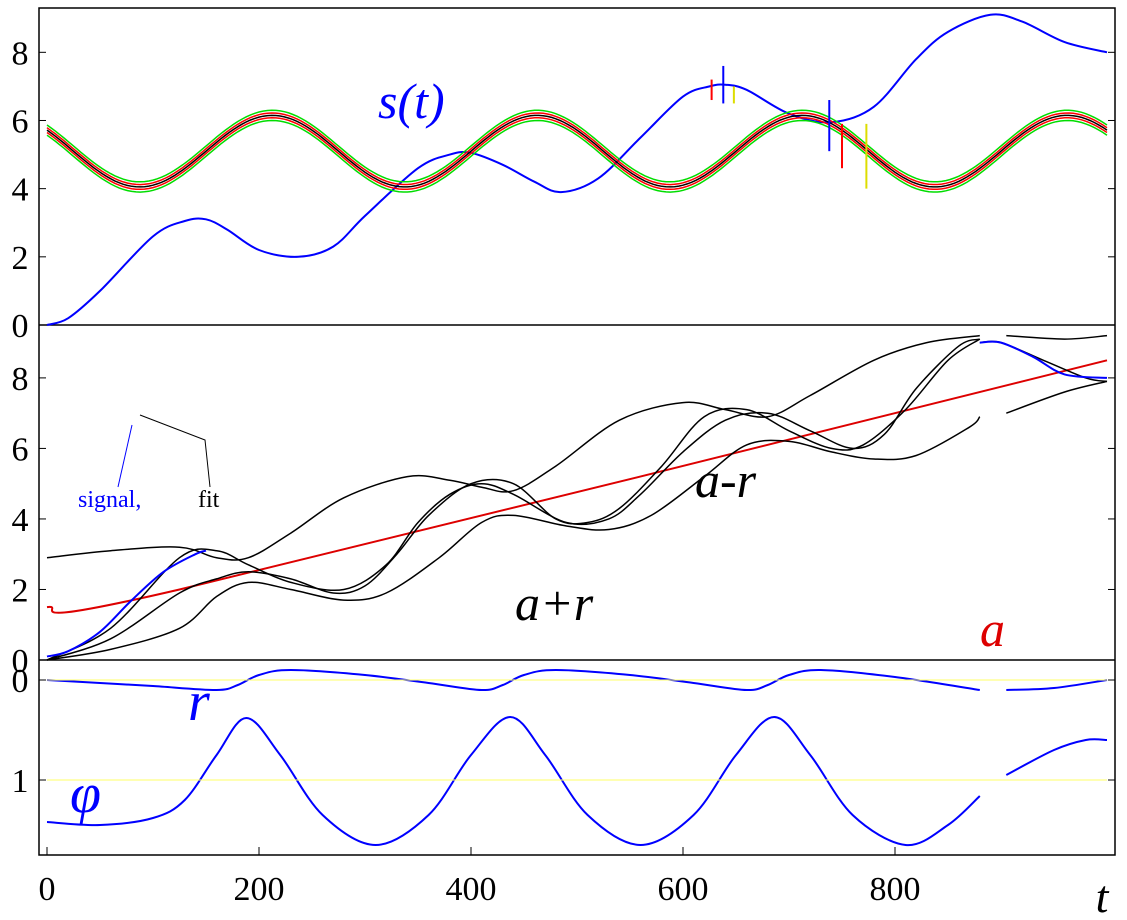 Image resolution: width=1127 pixels, height=920 pixels. Describe the element at coordinates (175, 451) in the screenshot. I see `callout-fit` at that location.